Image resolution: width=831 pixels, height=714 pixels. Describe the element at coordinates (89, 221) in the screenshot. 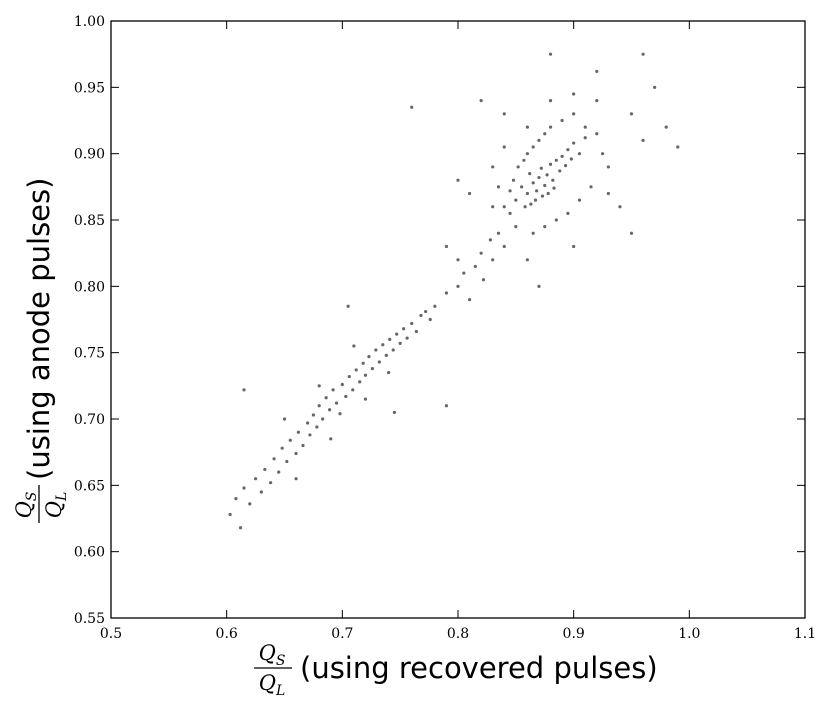

I see `y-tick-label: 0.85` at that location.